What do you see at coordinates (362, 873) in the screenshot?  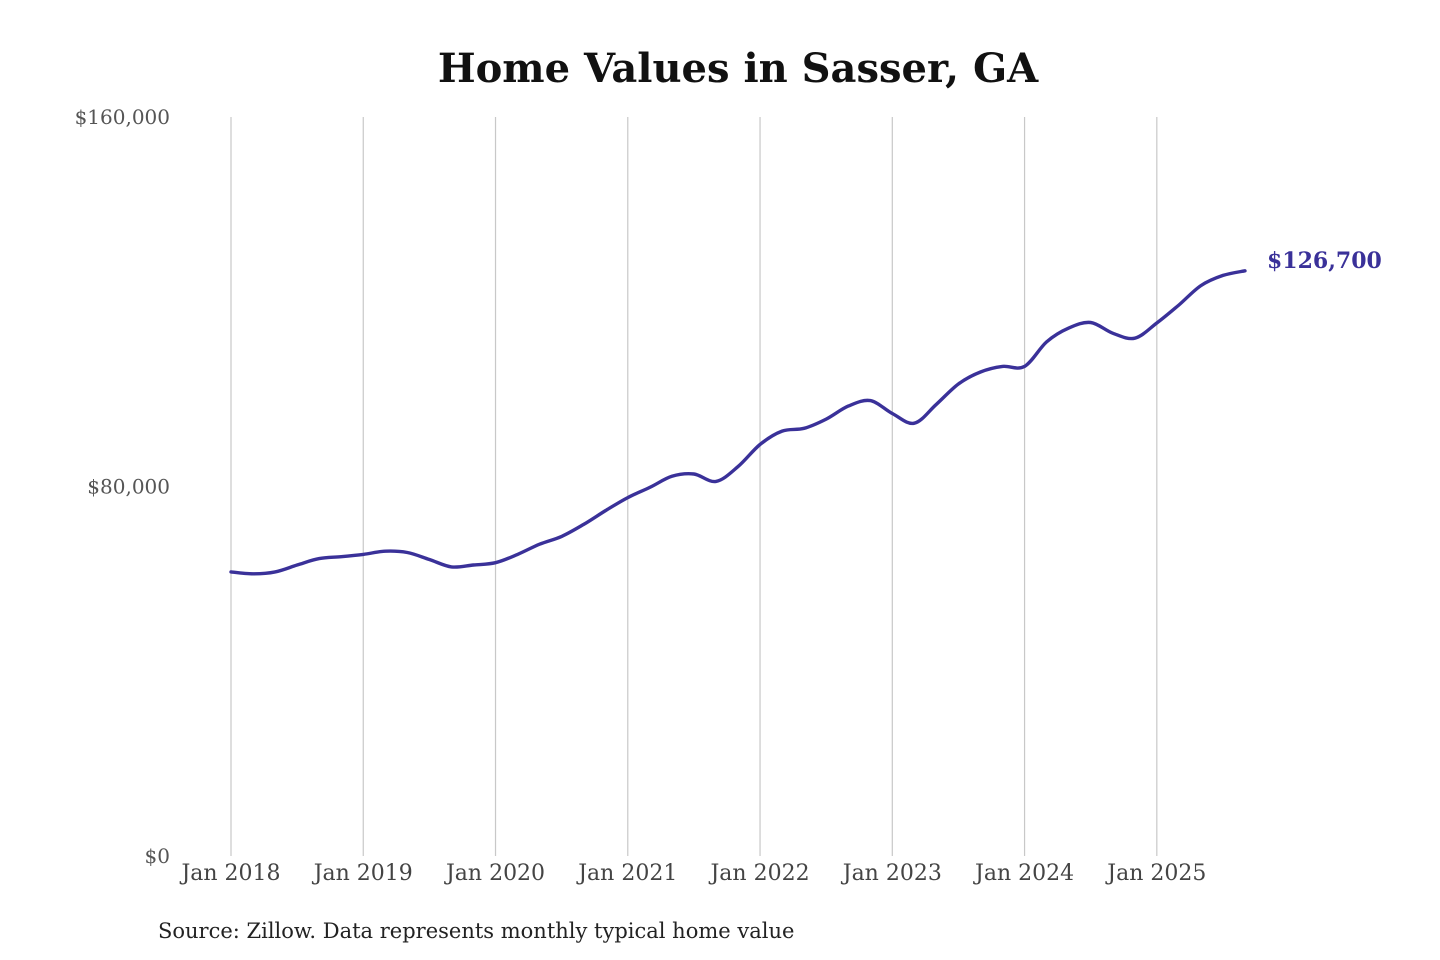 I see `x-tick-label-2019-01: Jan 2019` at bounding box center [362, 873].